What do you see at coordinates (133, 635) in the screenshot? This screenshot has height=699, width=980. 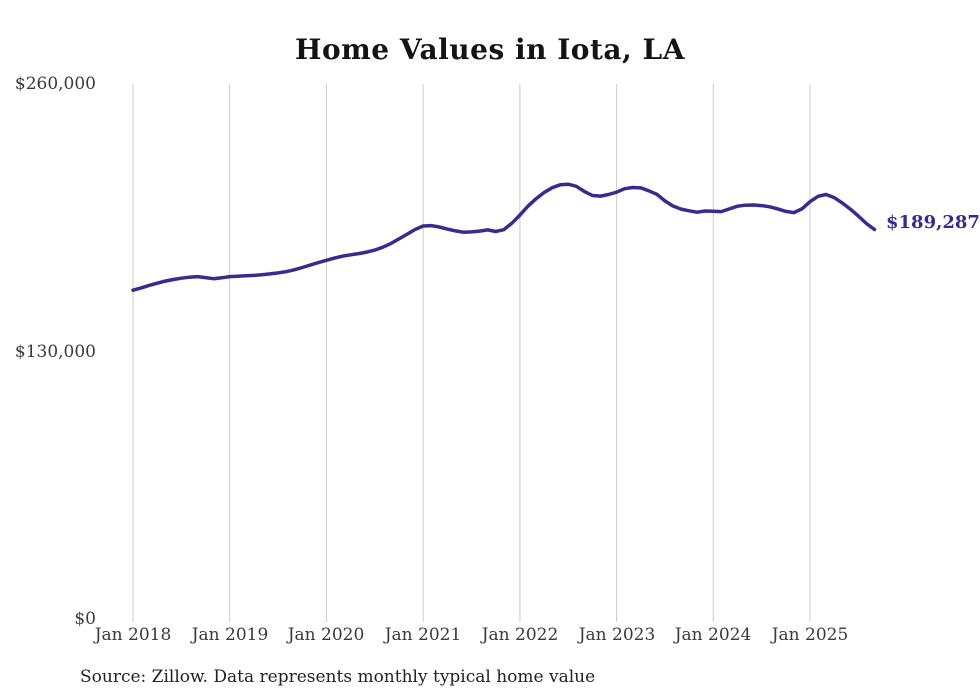 I see `x-tick-label: Jan 2018` at bounding box center [133, 635].